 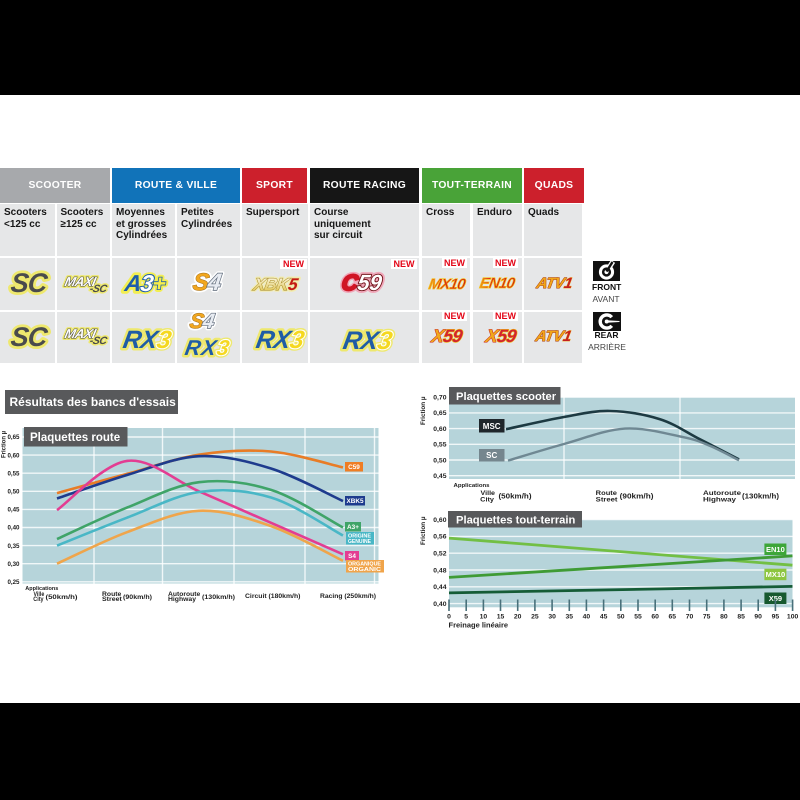 I want to click on svg-text: 0,25, so click(x=13, y=582).